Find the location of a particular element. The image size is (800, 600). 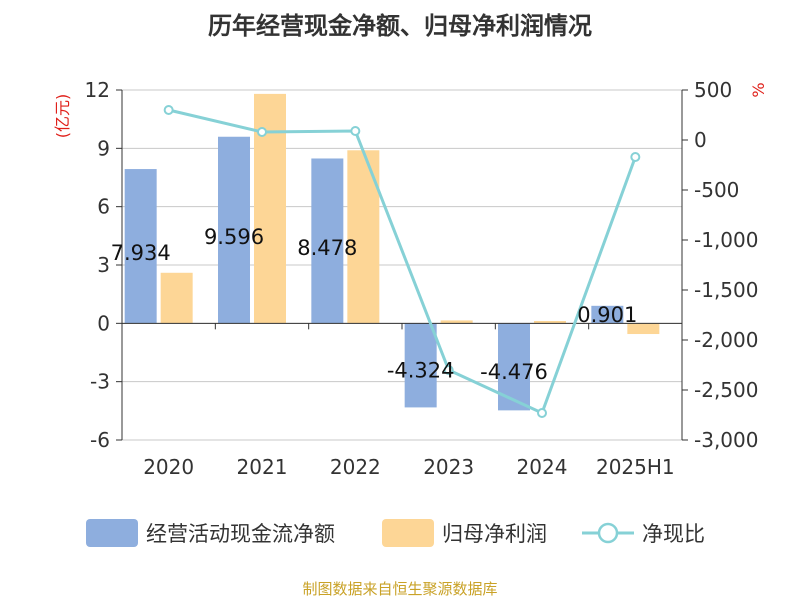

left-tick-label: 3 is located at coordinates (103, 265).